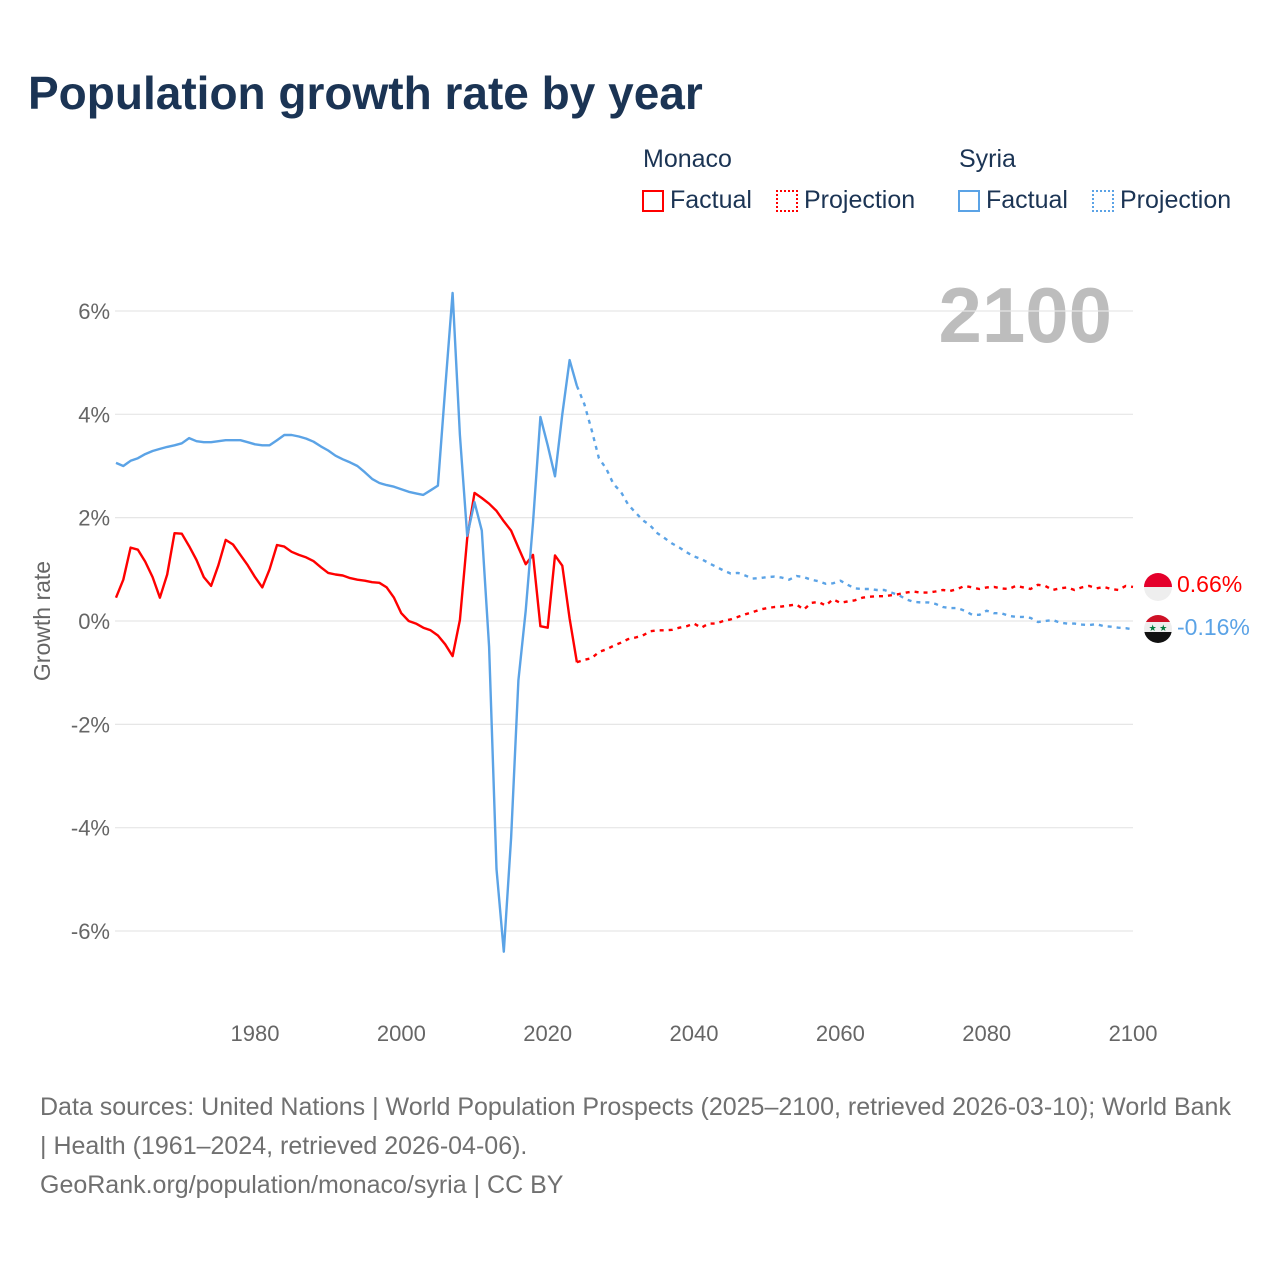 Image resolution: width=1280 pixels, height=1280 pixels. Describe the element at coordinates (840, 1033) in the screenshot. I see `x-tick-label: 2060` at that location.